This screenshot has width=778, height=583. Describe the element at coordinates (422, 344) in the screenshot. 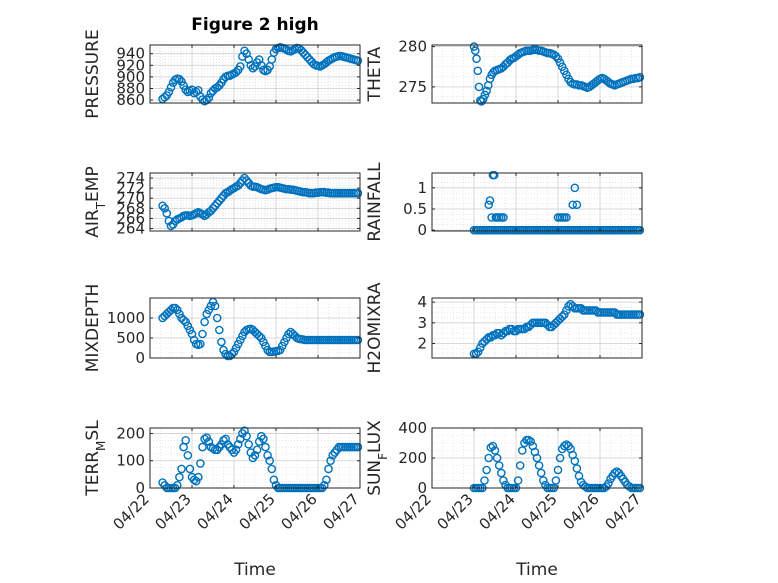

I see `y-tick-label: 2` at that location.